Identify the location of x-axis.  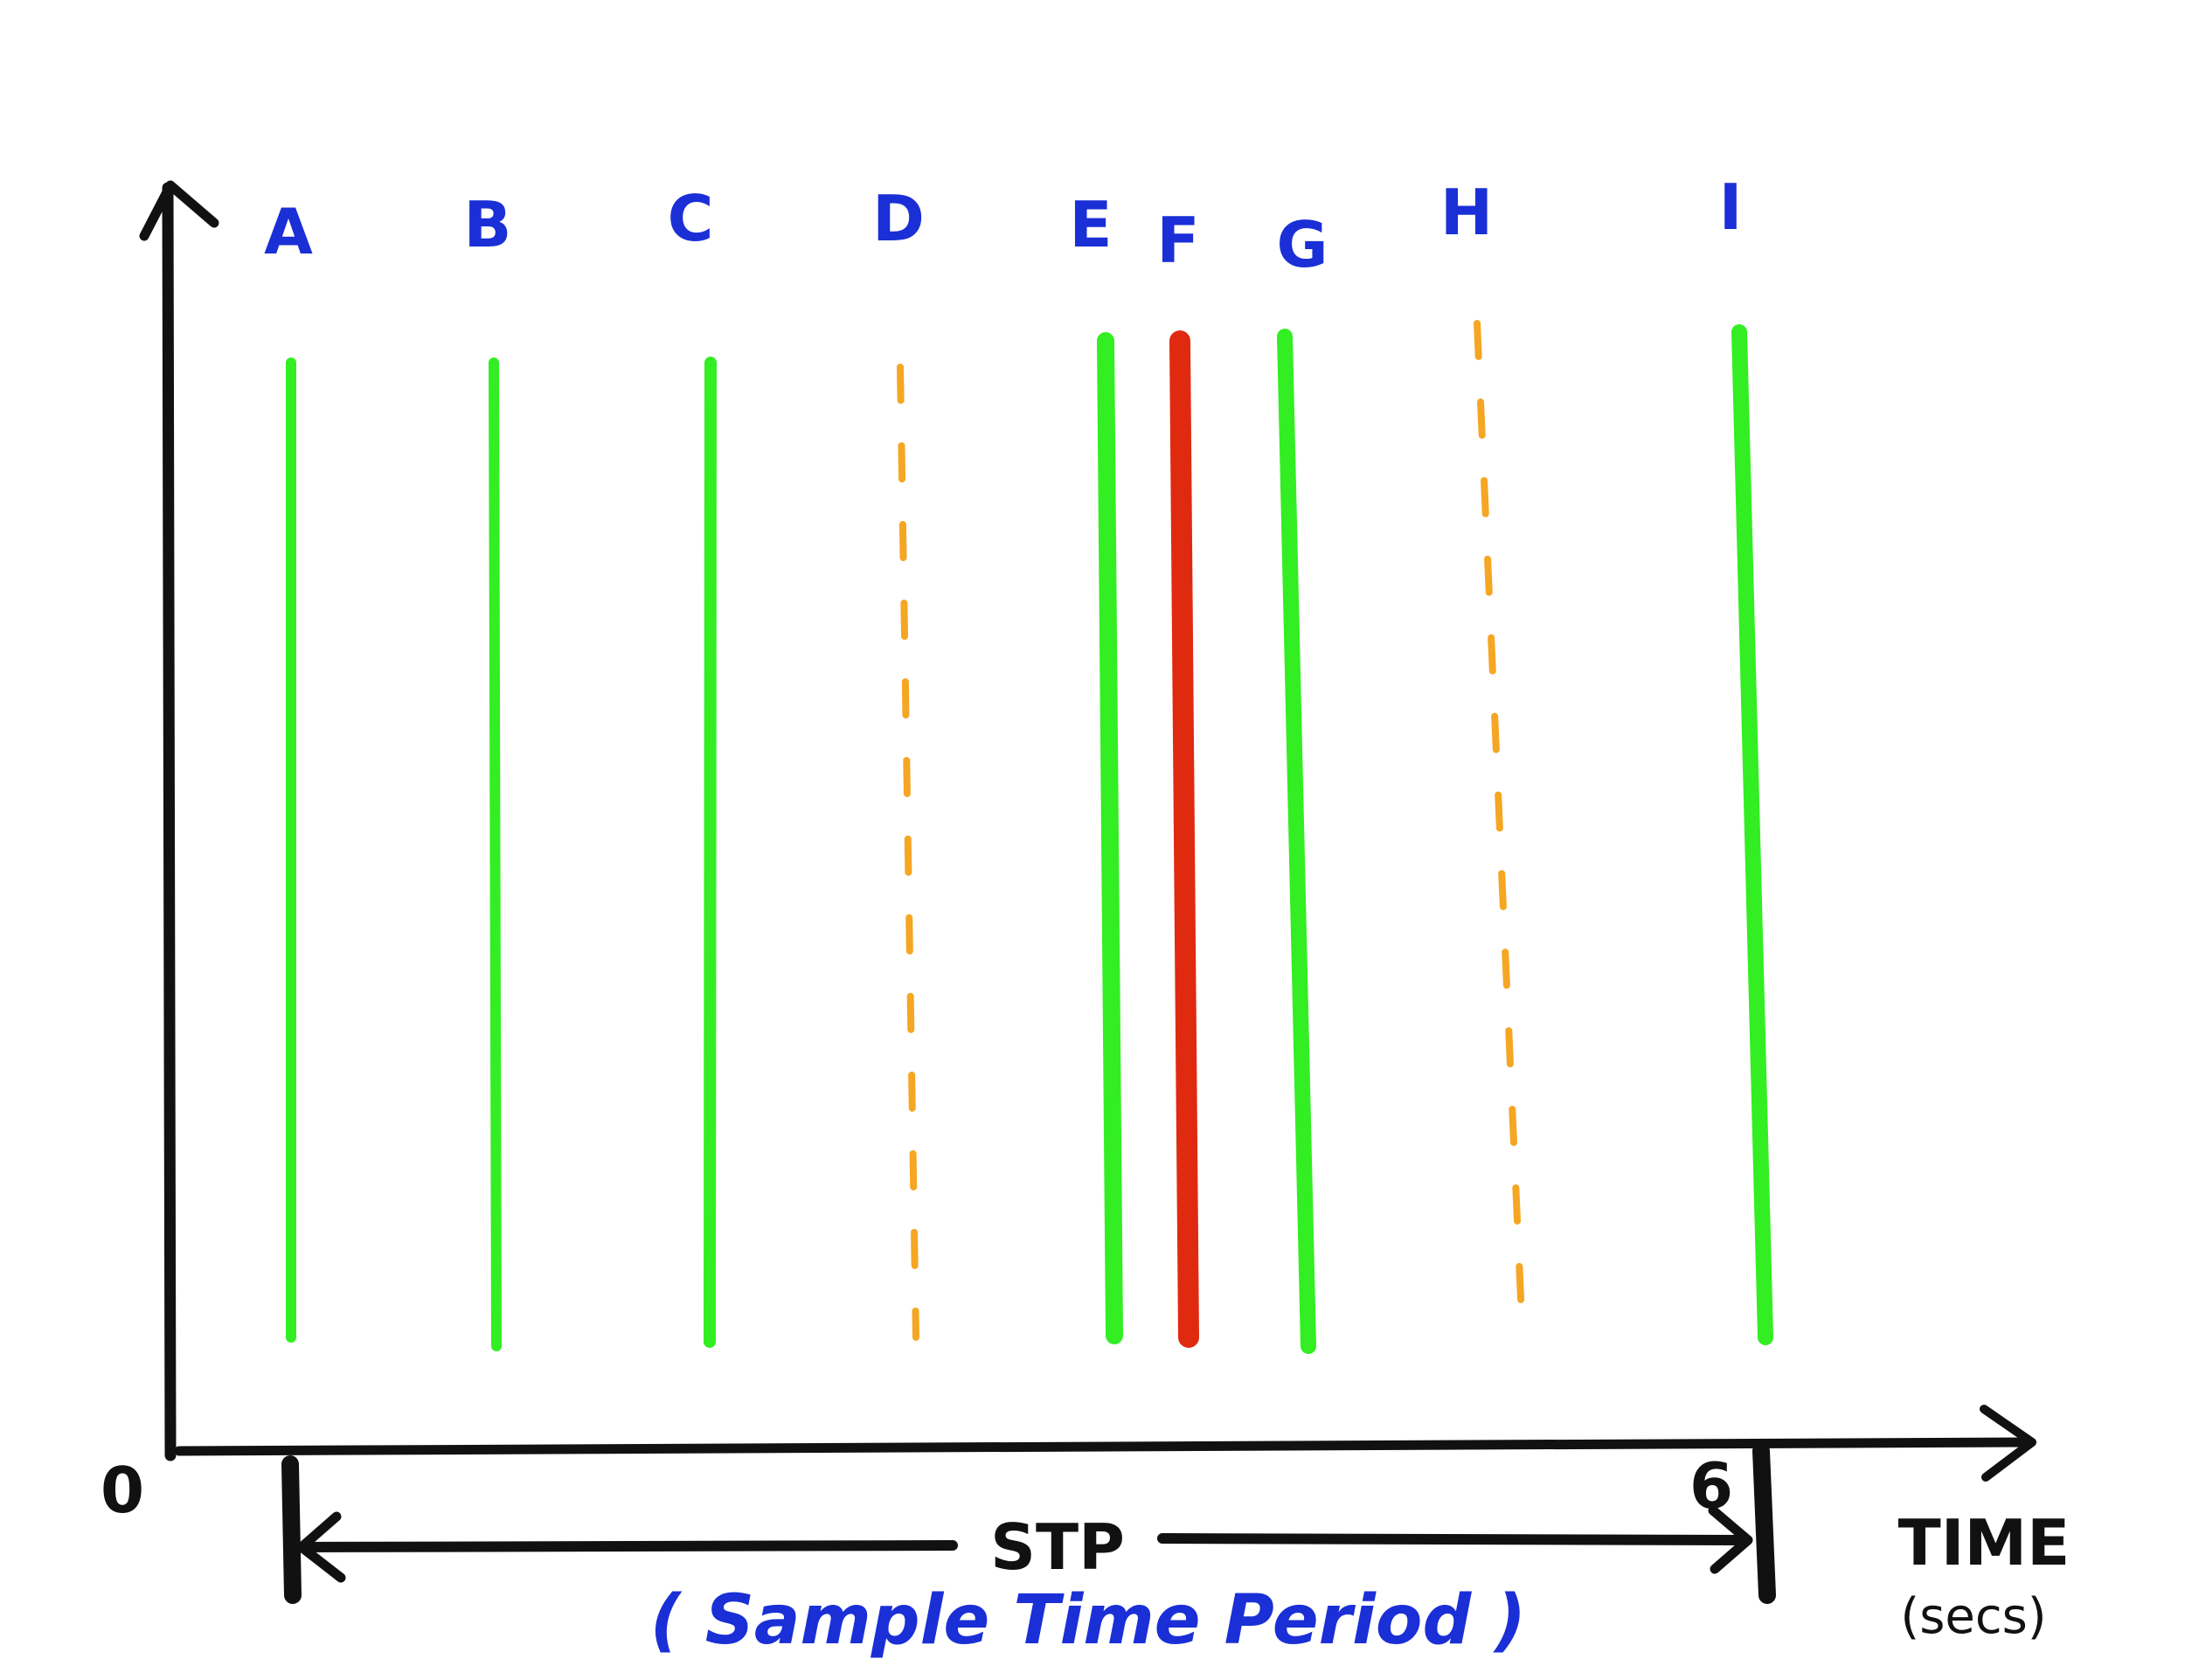
(1105, 1443).